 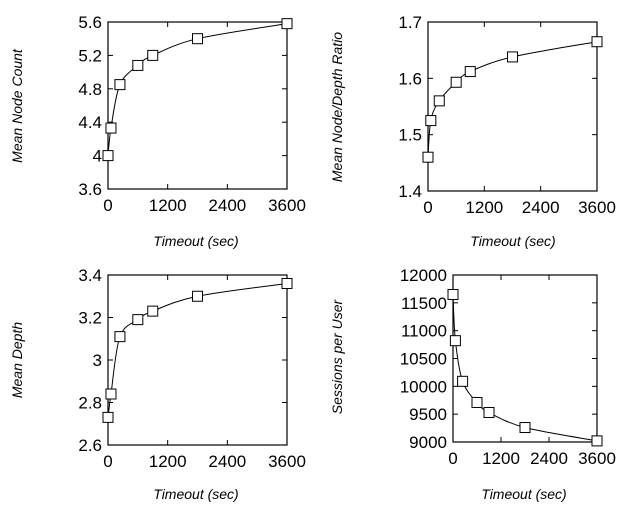 I want to click on y-tick-label: 1.5, so click(x=410, y=135).